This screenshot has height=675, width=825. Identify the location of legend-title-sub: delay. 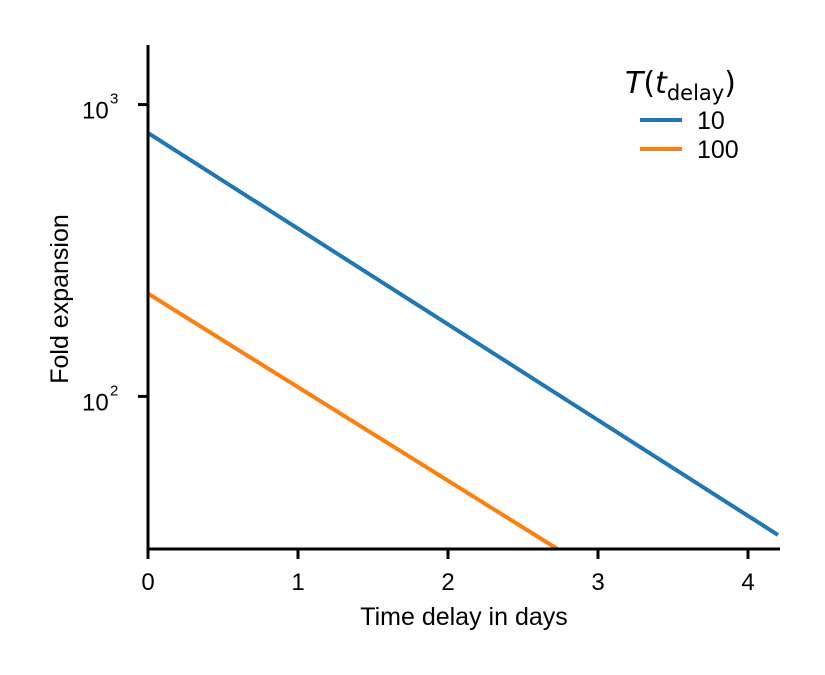
(695, 93).